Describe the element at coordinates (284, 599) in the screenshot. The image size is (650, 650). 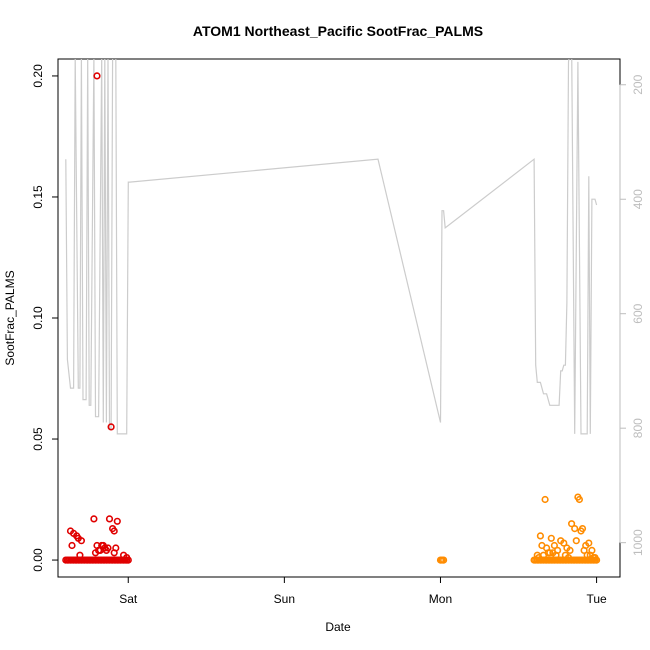
I see `x-tick-label: Sun` at that location.